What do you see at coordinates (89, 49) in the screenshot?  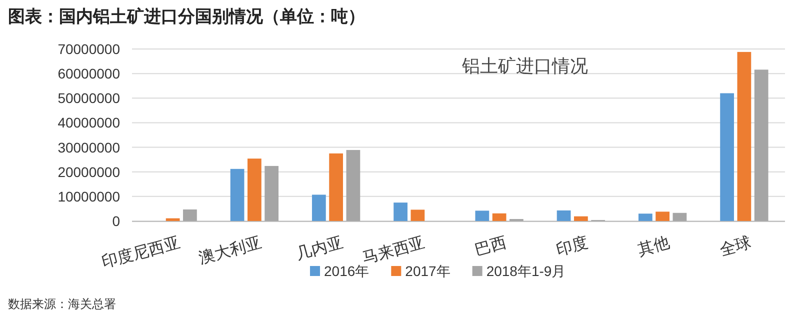 I see `y-tick-label: 70000000` at bounding box center [89, 49].